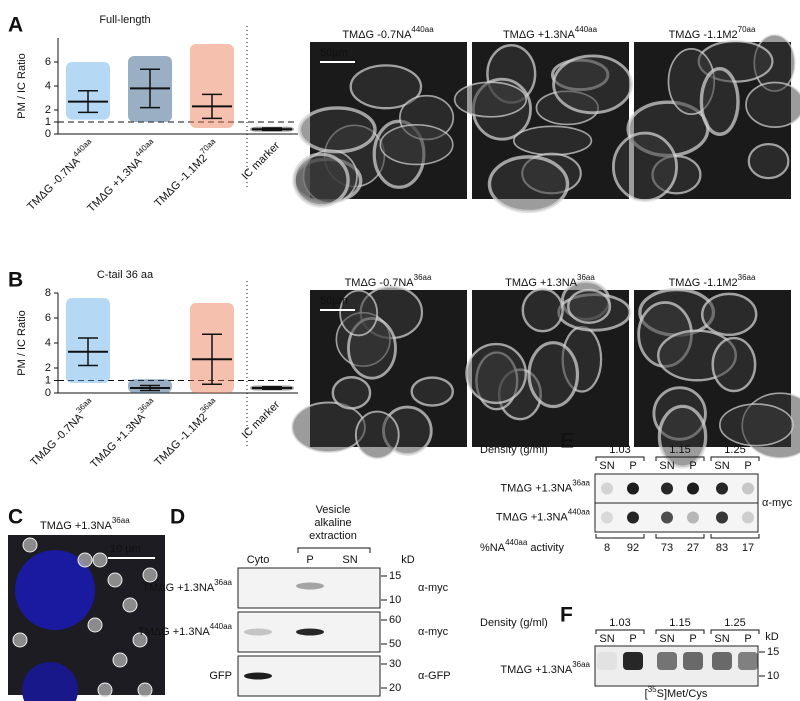 This screenshot has width=800, height=701. What do you see at coordinates (536, 488) in the screenshot?
I see `row-label-text: TMΔG +1.3NA` at bounding box center [536, 488].